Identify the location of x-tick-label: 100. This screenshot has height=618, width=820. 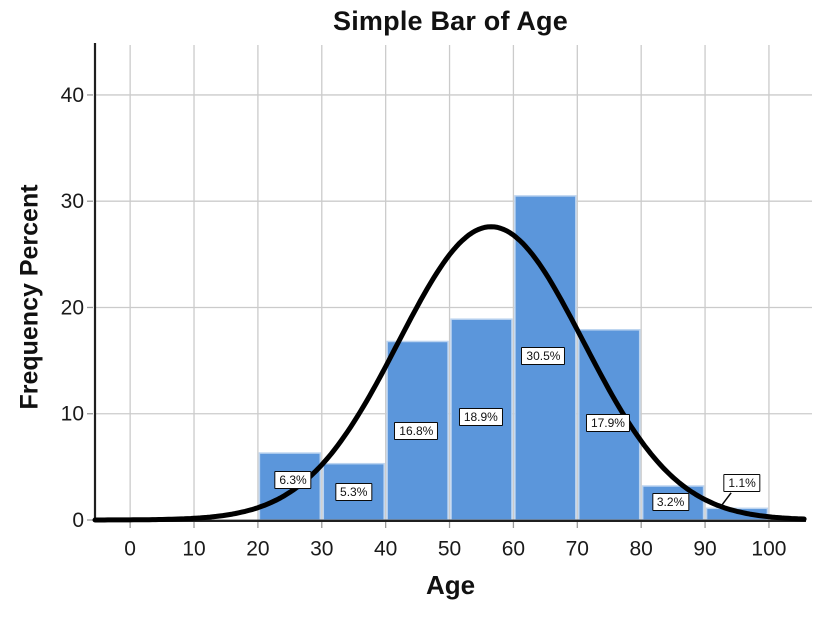
(768, 548).